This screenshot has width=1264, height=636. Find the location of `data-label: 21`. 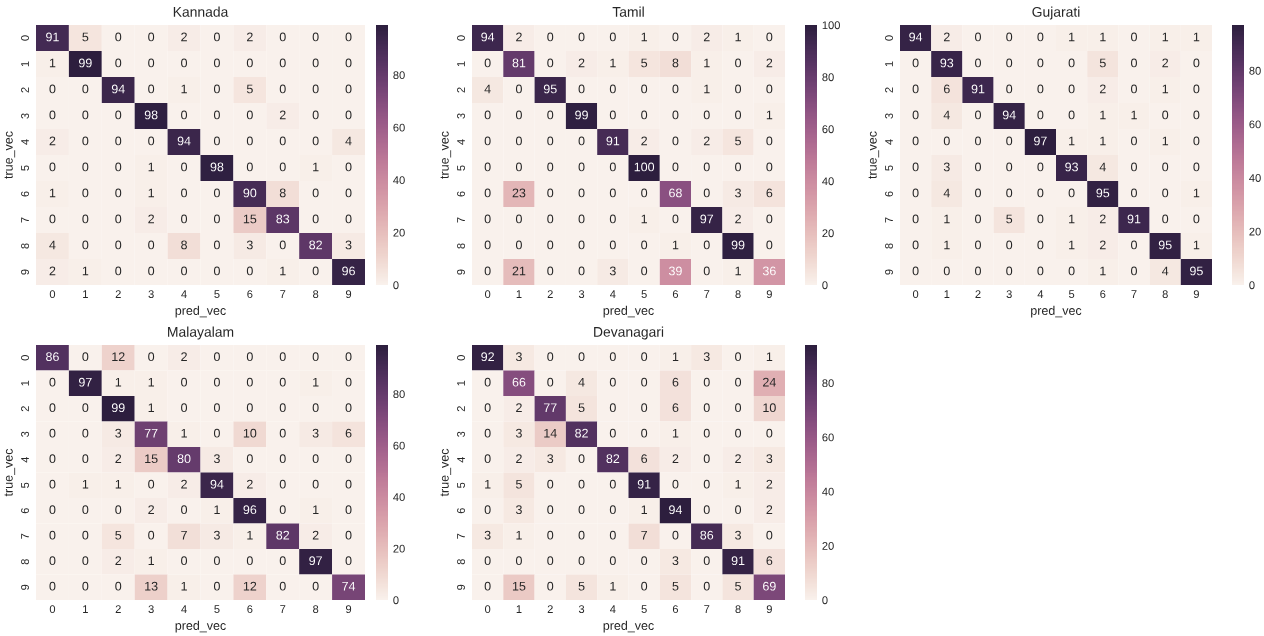

data-label: 21 is located at coordinates (519, 271).